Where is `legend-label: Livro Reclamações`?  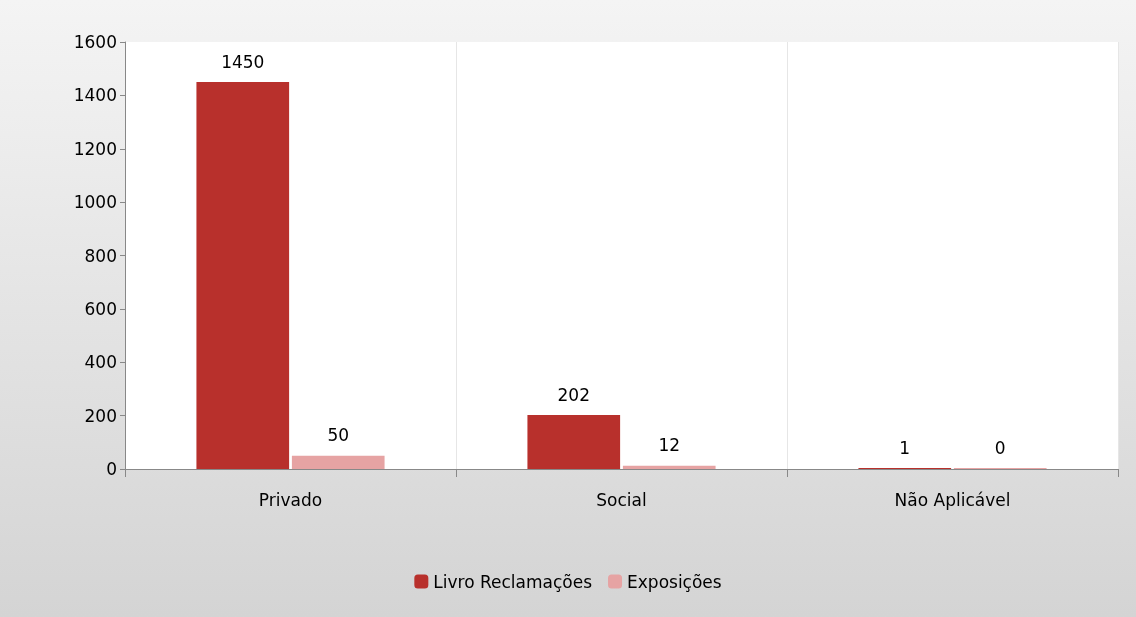 legend-label: Livro Reclamações is located at coordinates (513, 581).